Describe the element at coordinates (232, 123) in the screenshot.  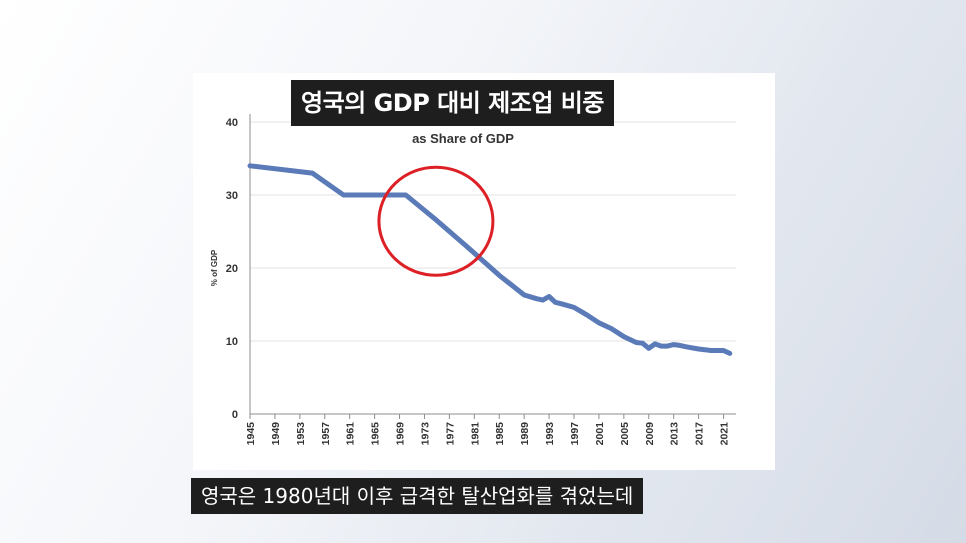
I see `y-tick-label-40: 40` at that location.